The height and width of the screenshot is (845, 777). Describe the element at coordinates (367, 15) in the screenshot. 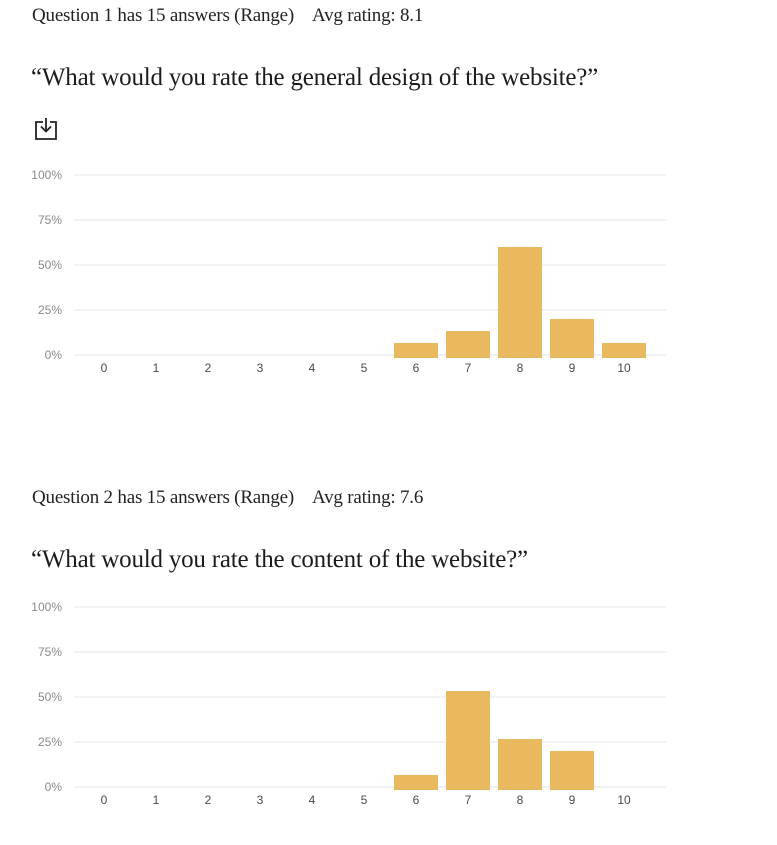

I see `question-1-avg-rating: Avg rating: 8.1` at that location.